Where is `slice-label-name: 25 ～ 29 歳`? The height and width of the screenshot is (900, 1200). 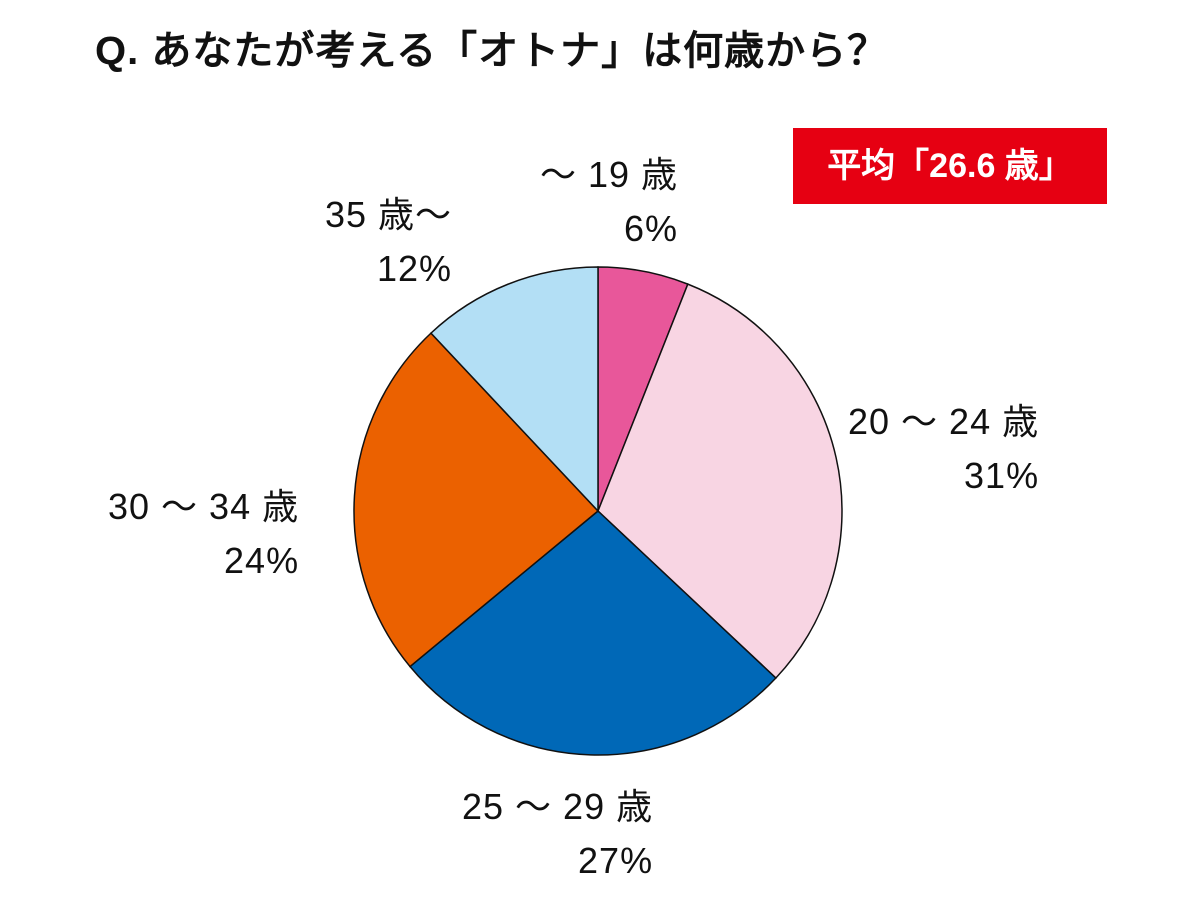
slice-label-name: 25 ～ 29 歳 is located at coordinates (558, 806).